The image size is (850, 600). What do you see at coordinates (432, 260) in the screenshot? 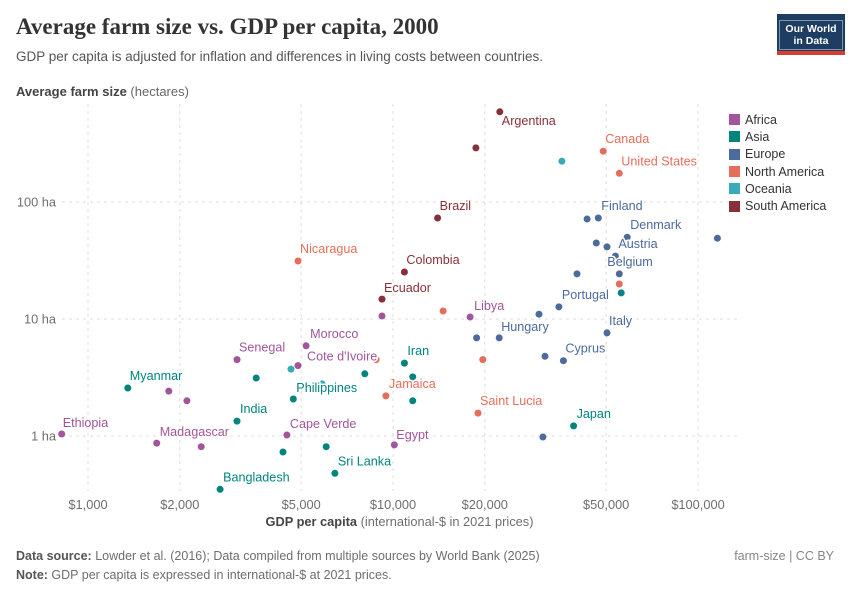
I see `country-label: Colombia` at bounding box center [432, 260].